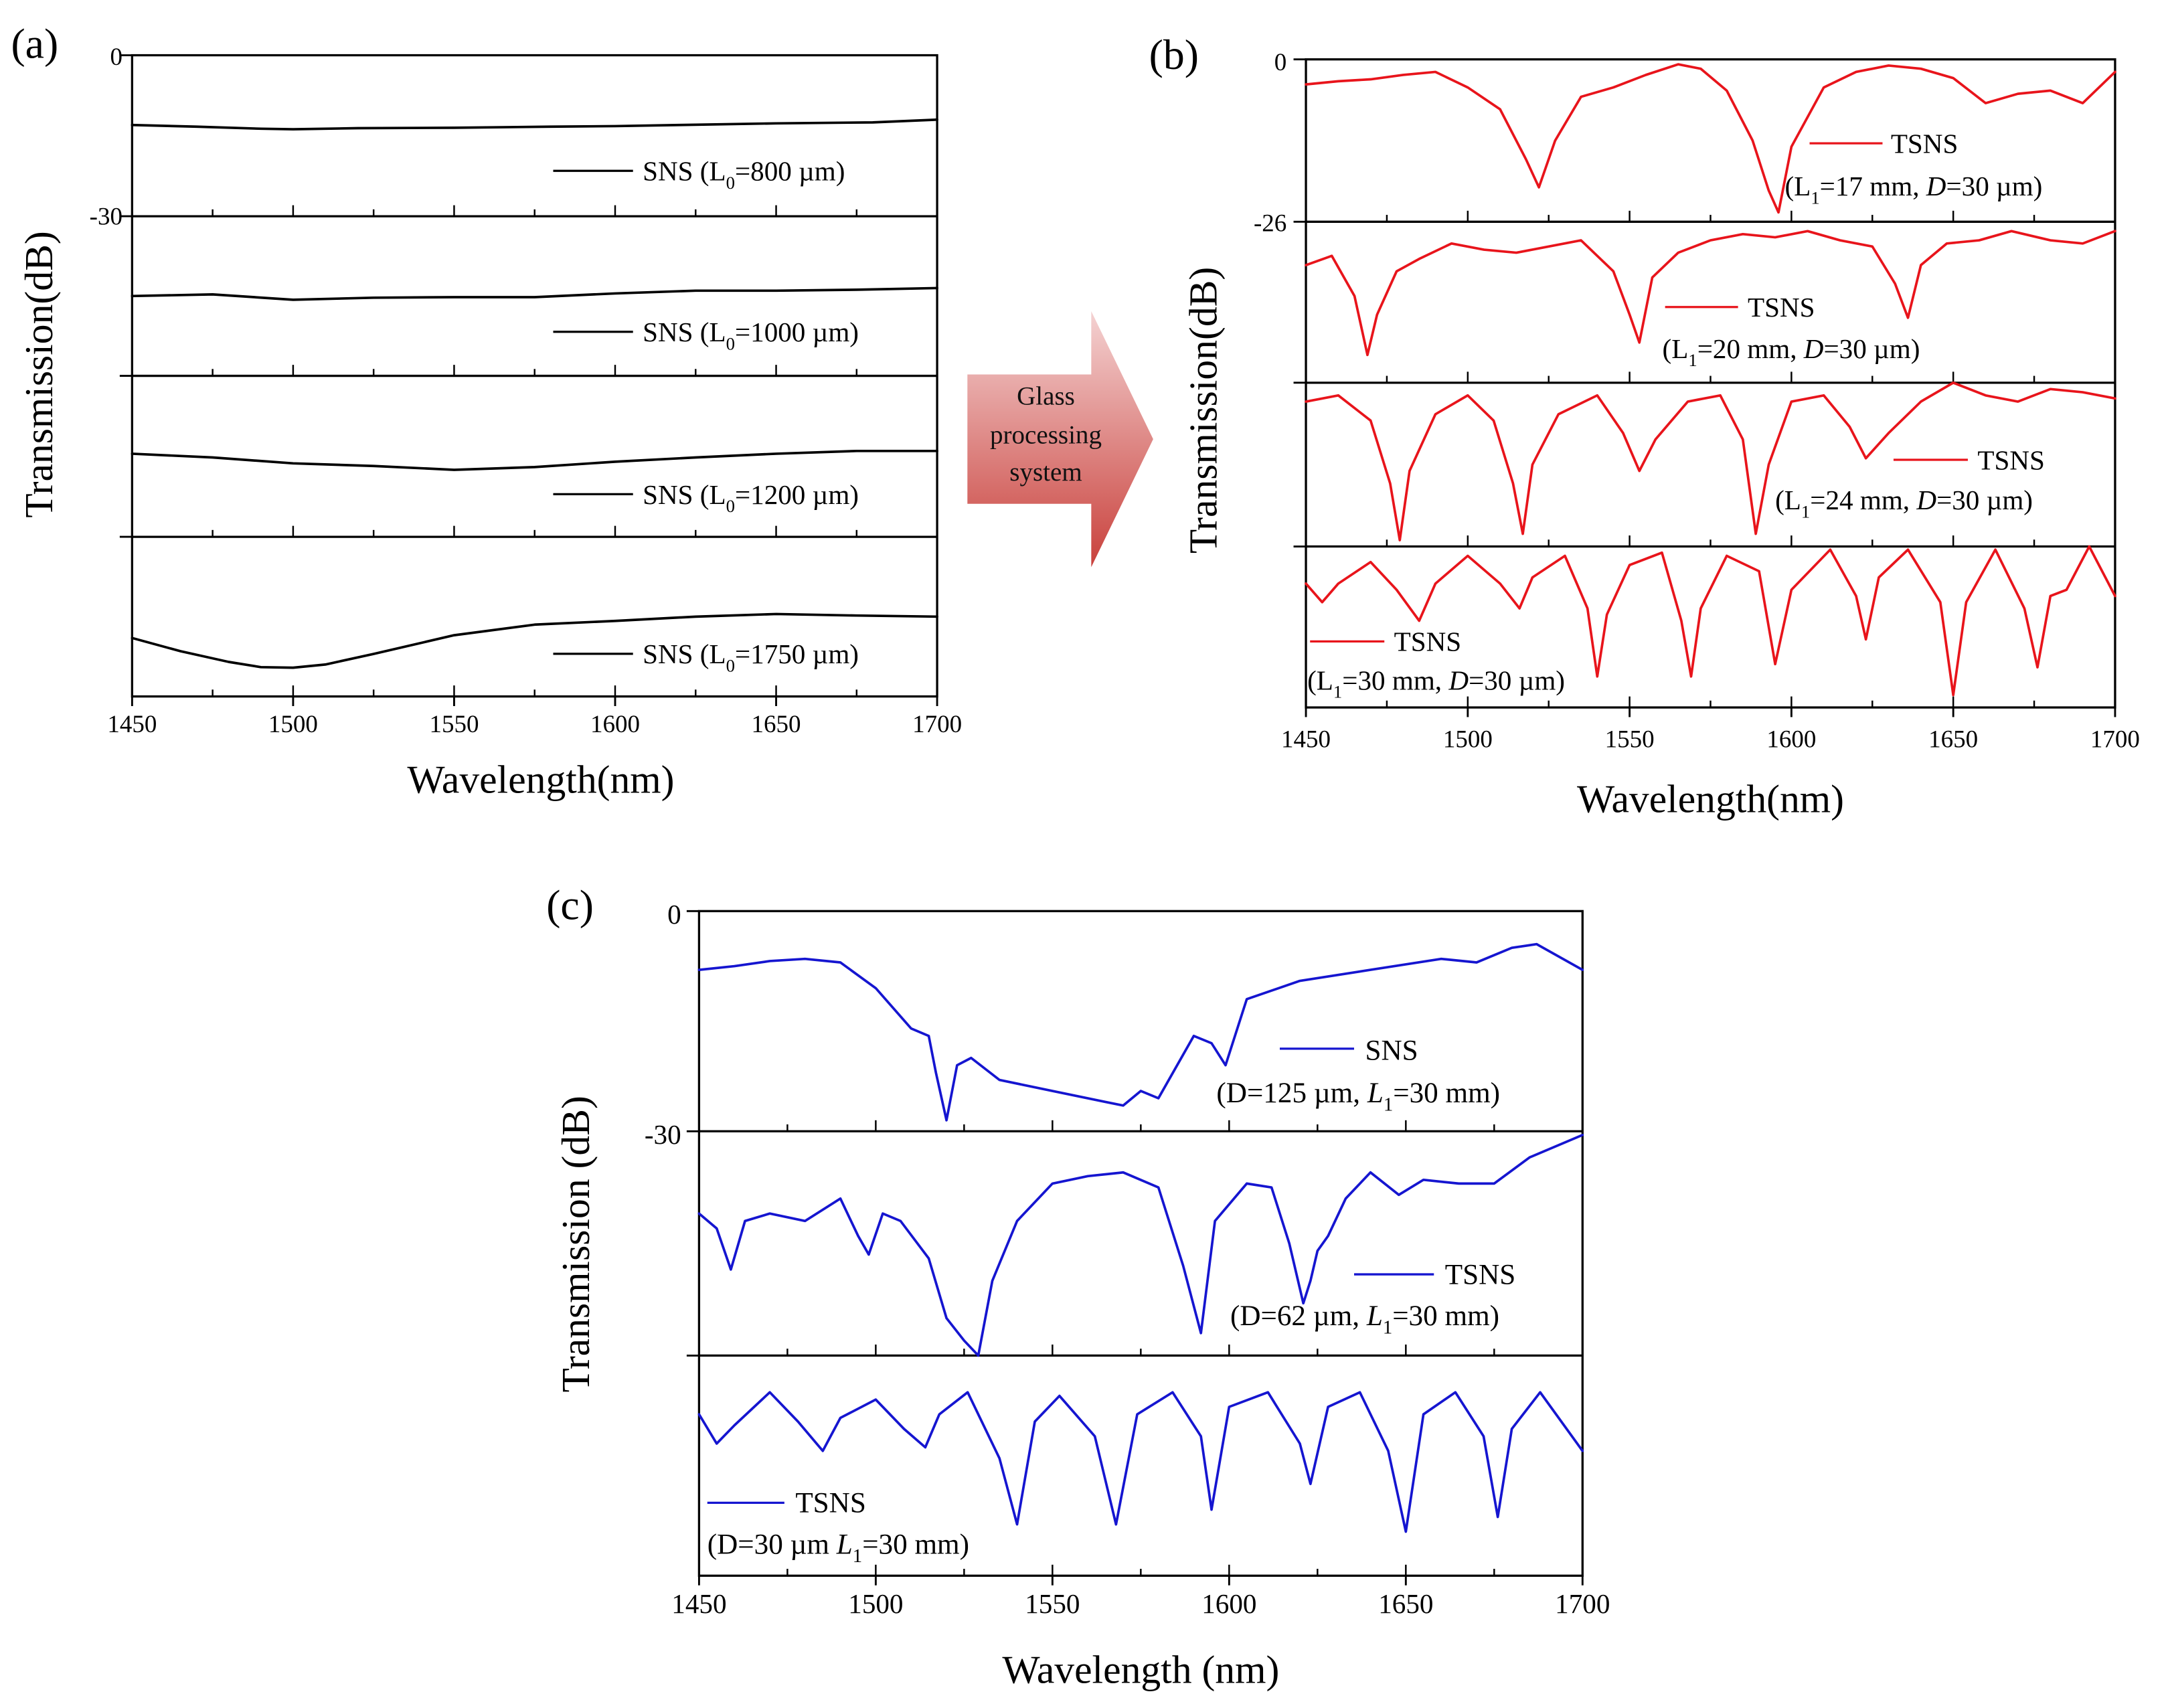 This screenshot has height=1708, width=2166. I want to click on legend-part: =17 mm,, so click(1873, 186).